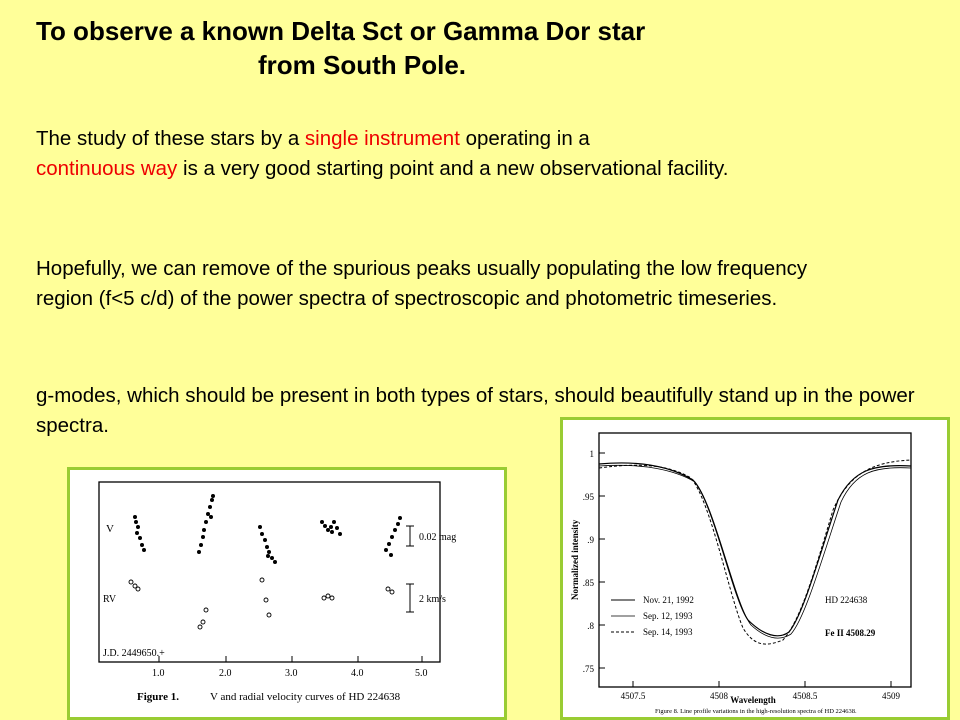  What do you see at coordinates (437, 537) in the screenshot?
I see `scale-v: 0.02 mag` at bounding box center [437, 537].